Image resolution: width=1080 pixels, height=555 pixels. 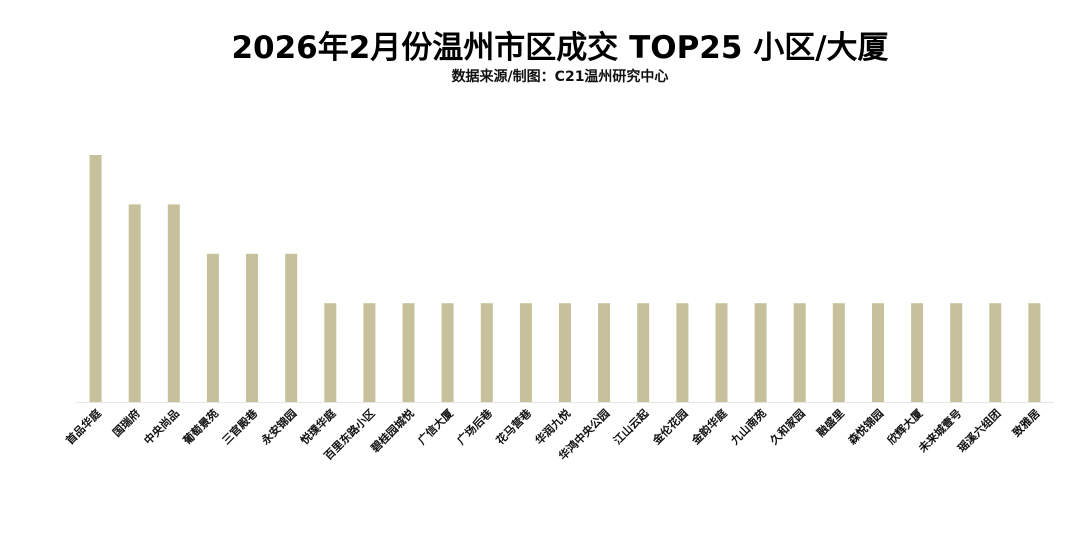 I want to click on x-tick-label-1: 首品华庭, so click(x=83, y=426).